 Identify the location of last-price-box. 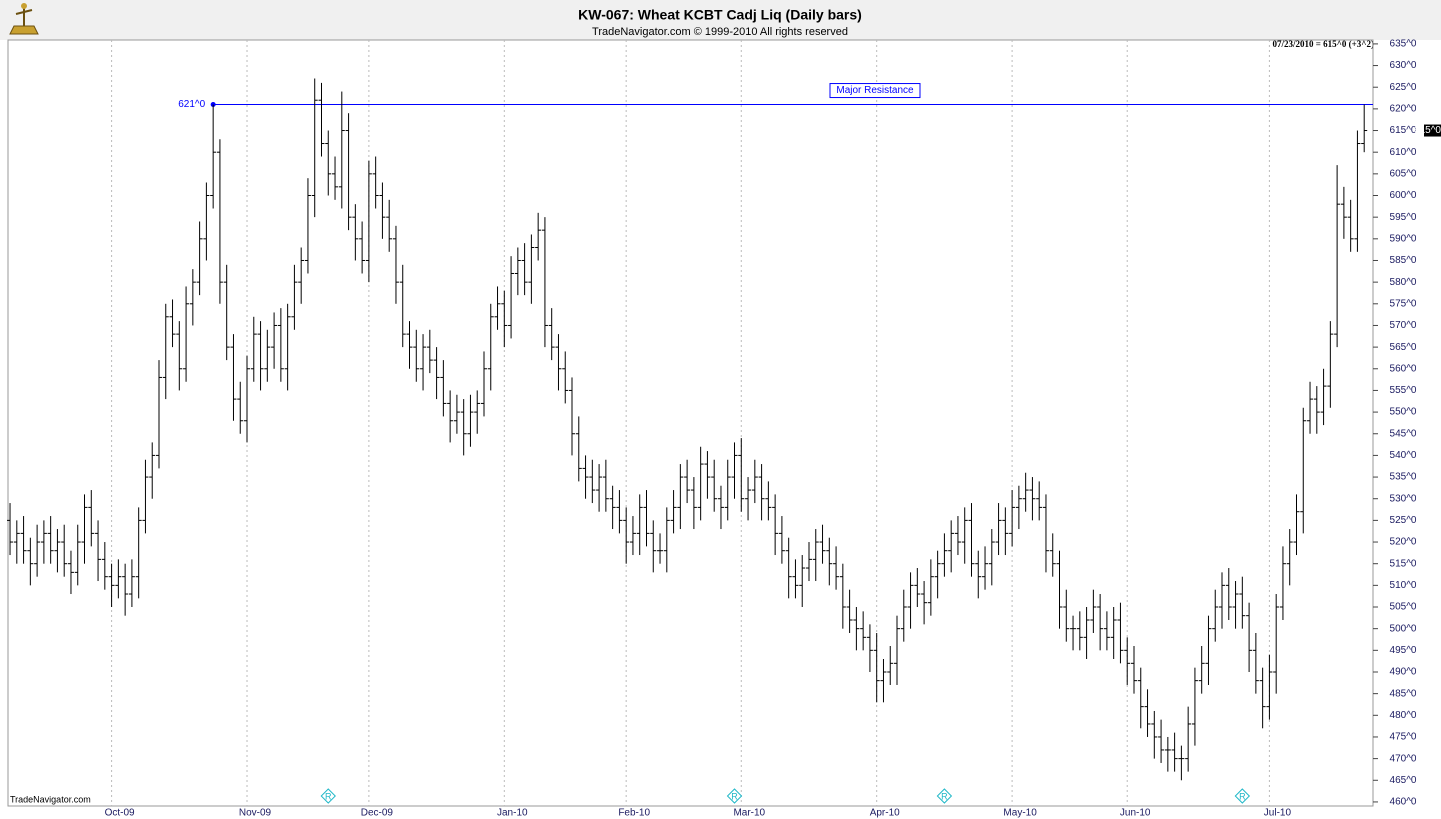
(1432, 130).